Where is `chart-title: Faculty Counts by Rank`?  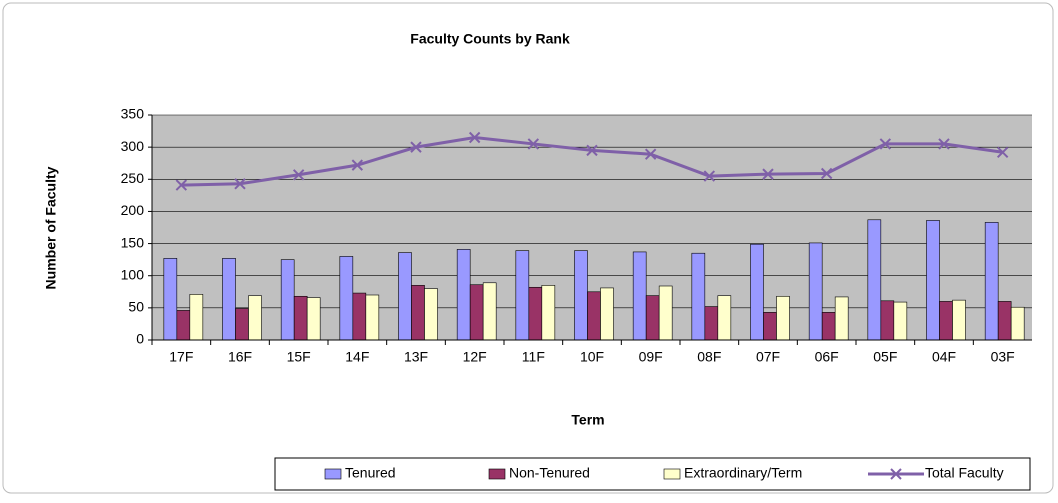 chart-title: Faculty Counts by Rank is located at coordinates (490, 39).